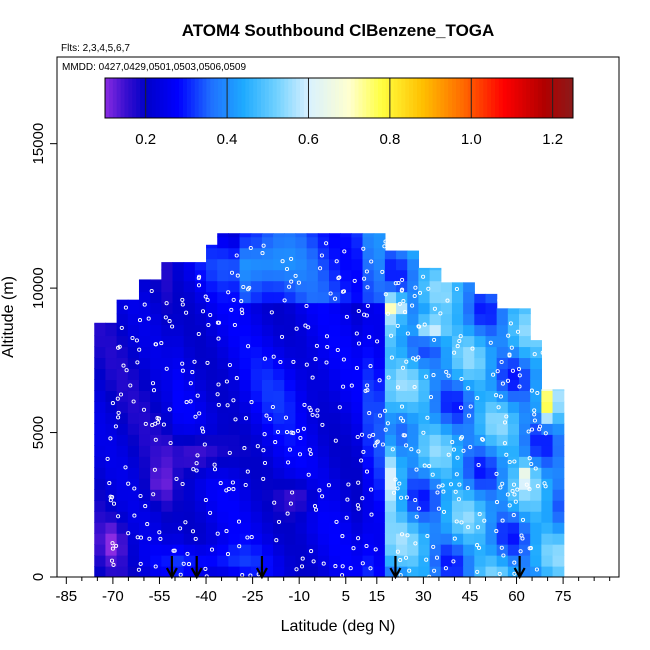  Describe the element at coordinates (8, 317) in the screenshot. I see `y-axis-label: Altitude (m)` at that location.